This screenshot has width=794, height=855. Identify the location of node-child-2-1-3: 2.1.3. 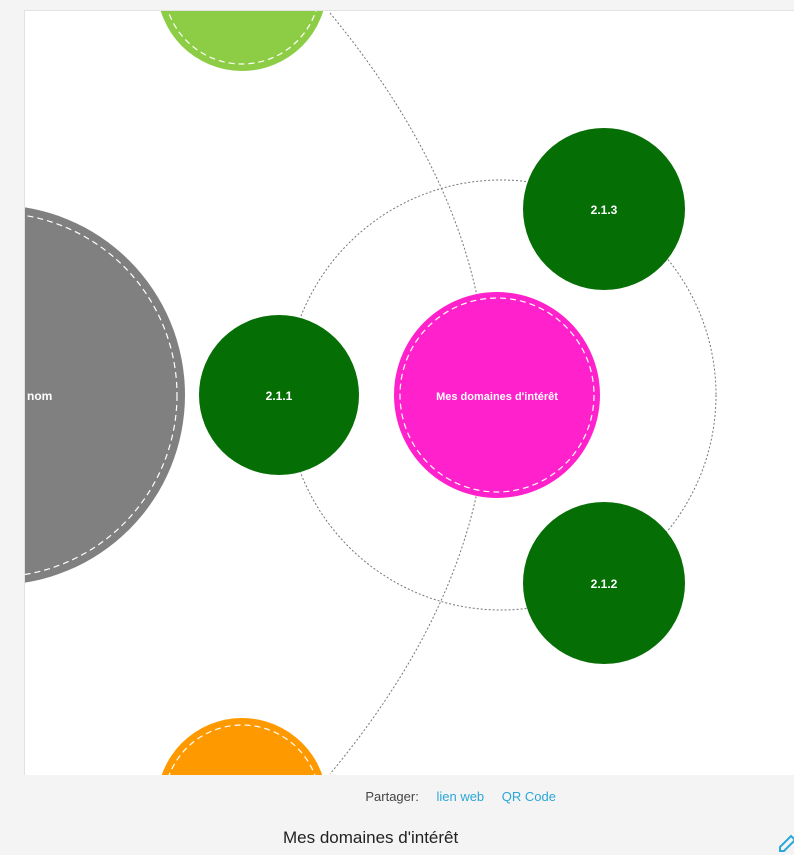
(604, 209).